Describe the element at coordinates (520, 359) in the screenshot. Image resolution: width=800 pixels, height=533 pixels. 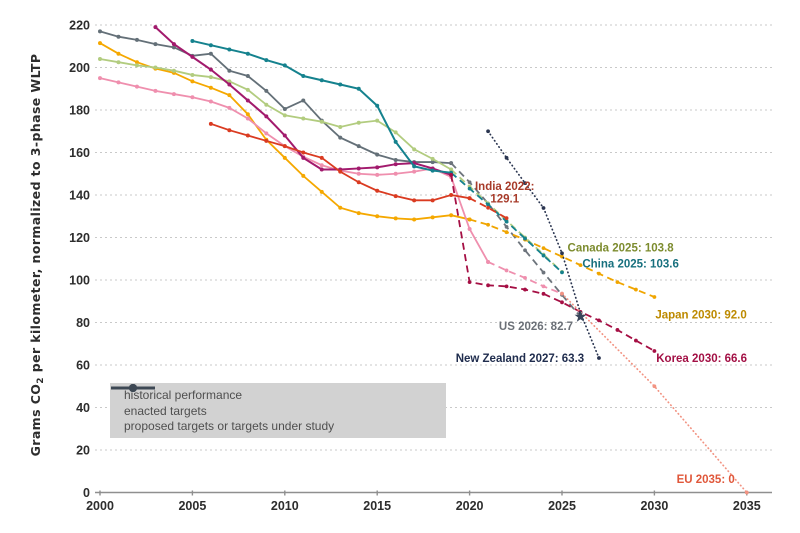
I see `annotation-new-zealand: New Zealand 2027: 63.3` at that location.